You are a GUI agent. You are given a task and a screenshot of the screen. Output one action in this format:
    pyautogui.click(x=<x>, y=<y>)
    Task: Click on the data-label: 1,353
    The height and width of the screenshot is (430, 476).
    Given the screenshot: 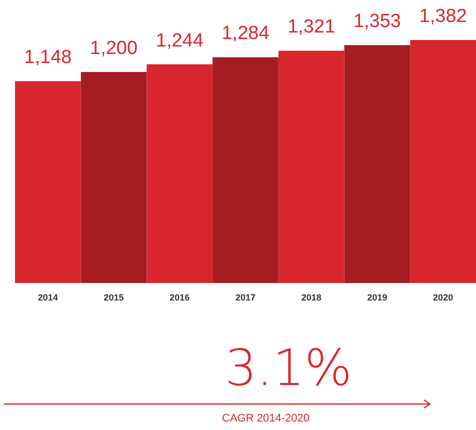 What is the action you would take?
    pyautogui.click(x=377, y=21)
    